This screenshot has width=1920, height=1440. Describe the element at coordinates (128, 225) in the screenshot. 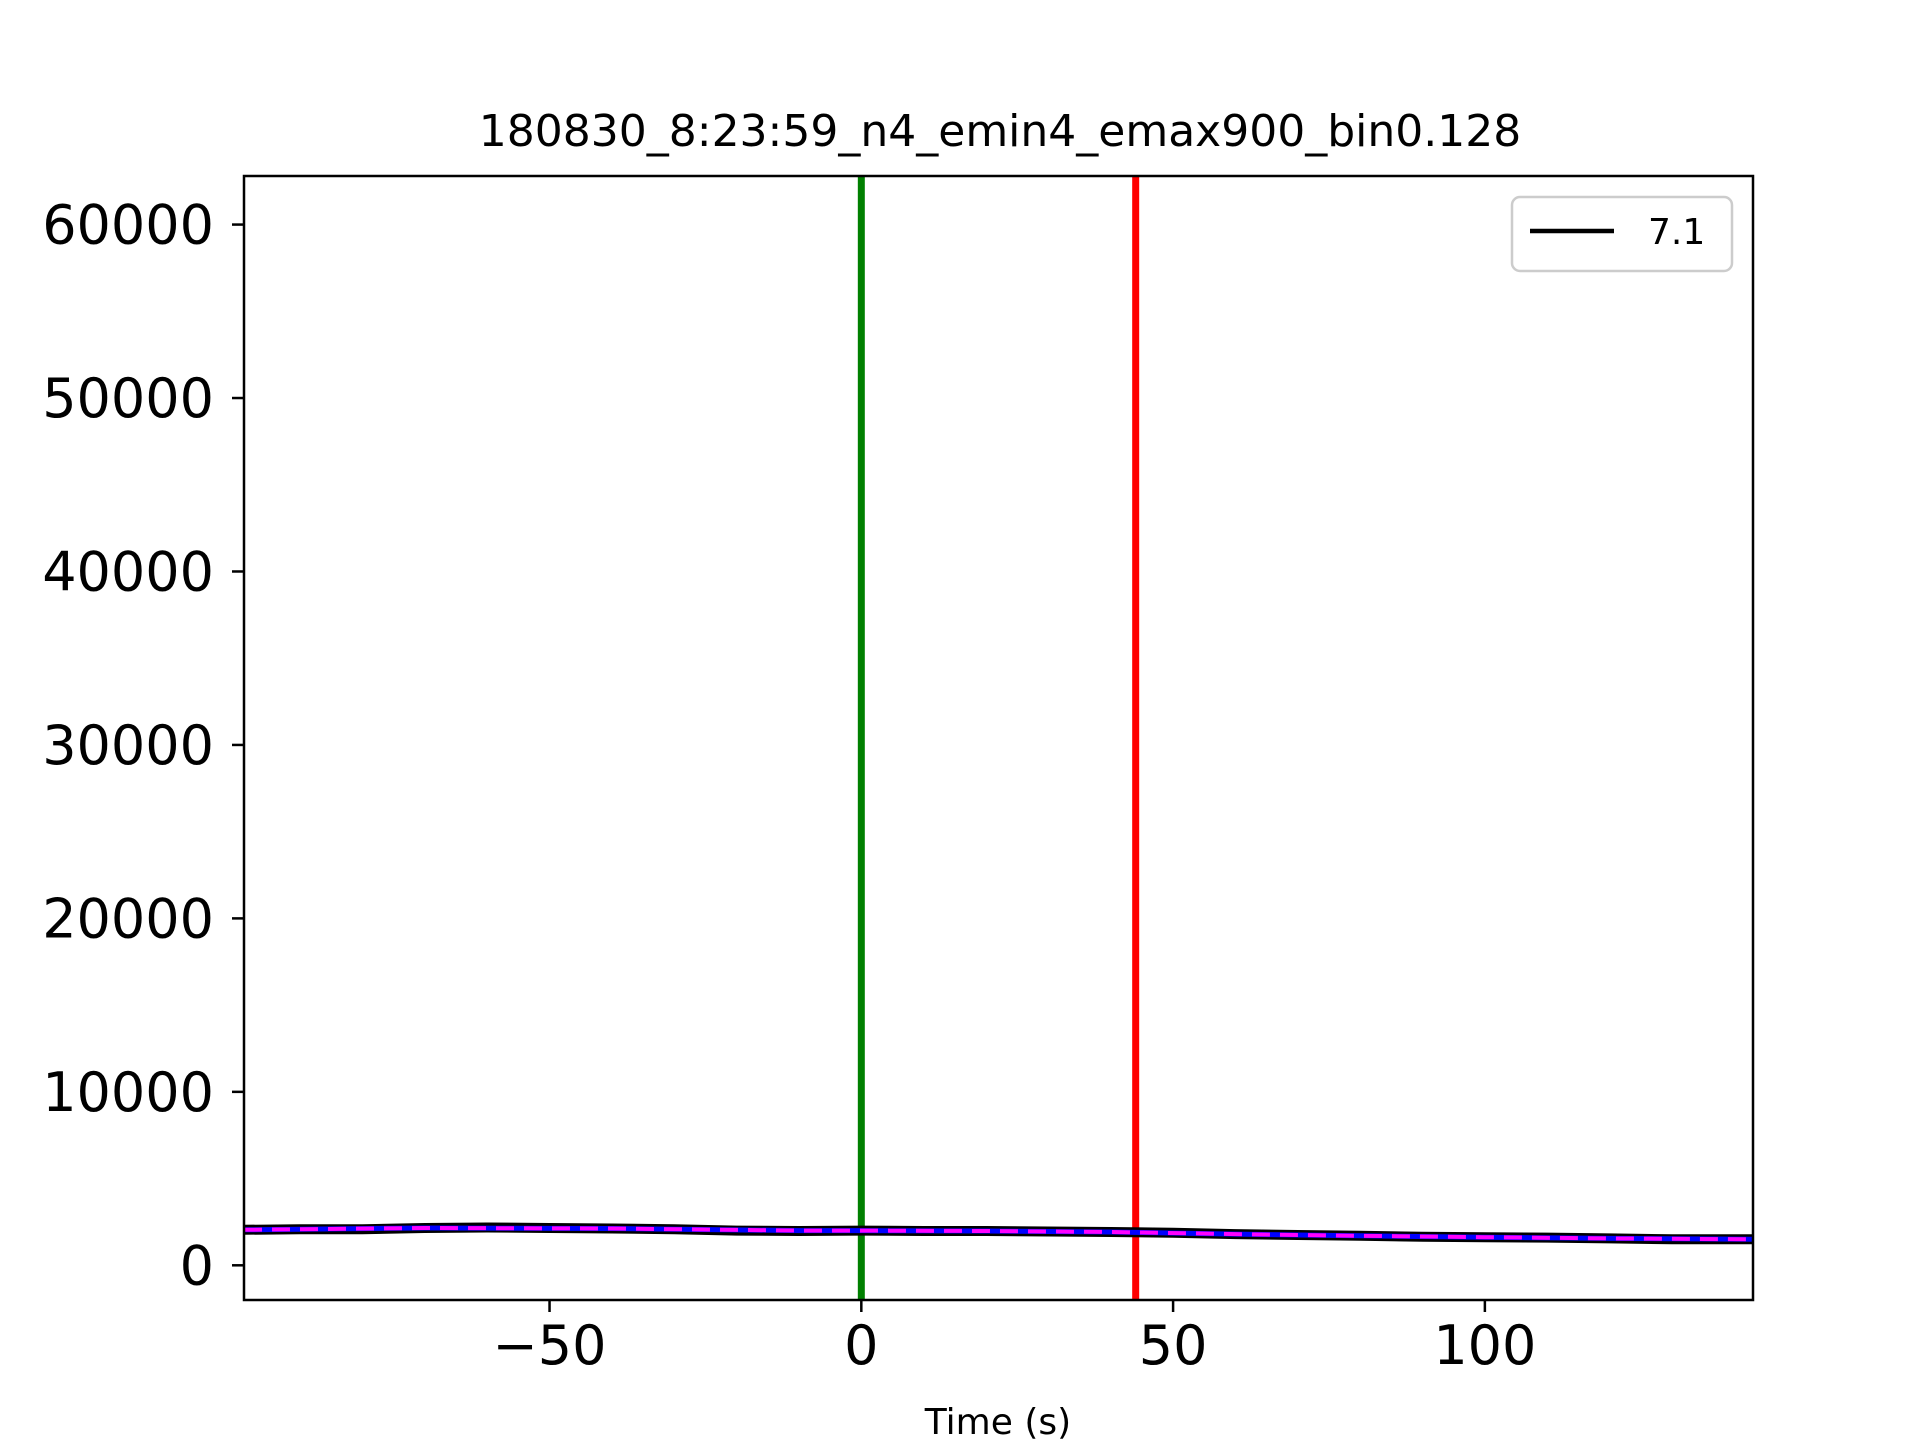

I see `y-tick-label: 60000` at that location.